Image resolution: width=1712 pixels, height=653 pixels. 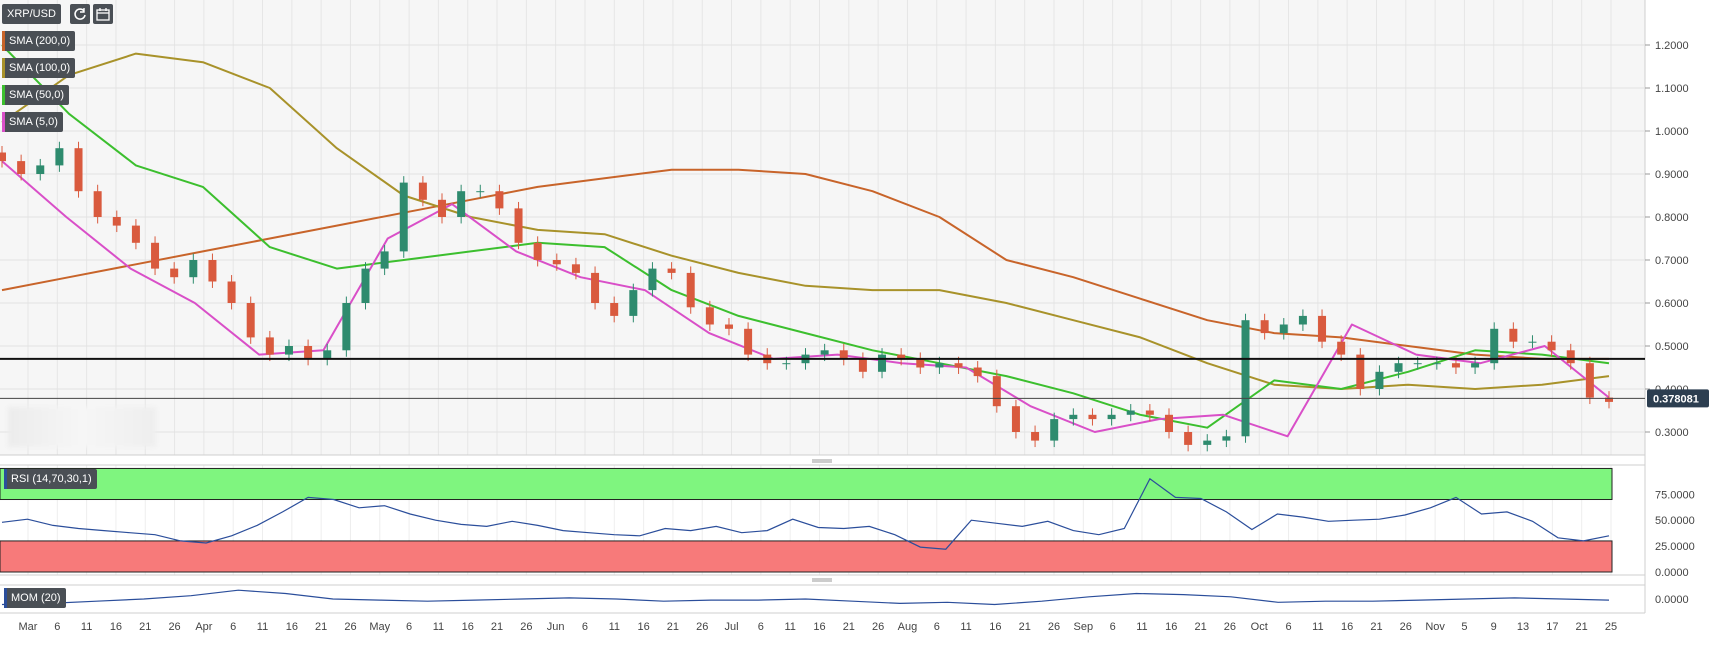 I want to click on calendar-button, so click(x=103, y=14).